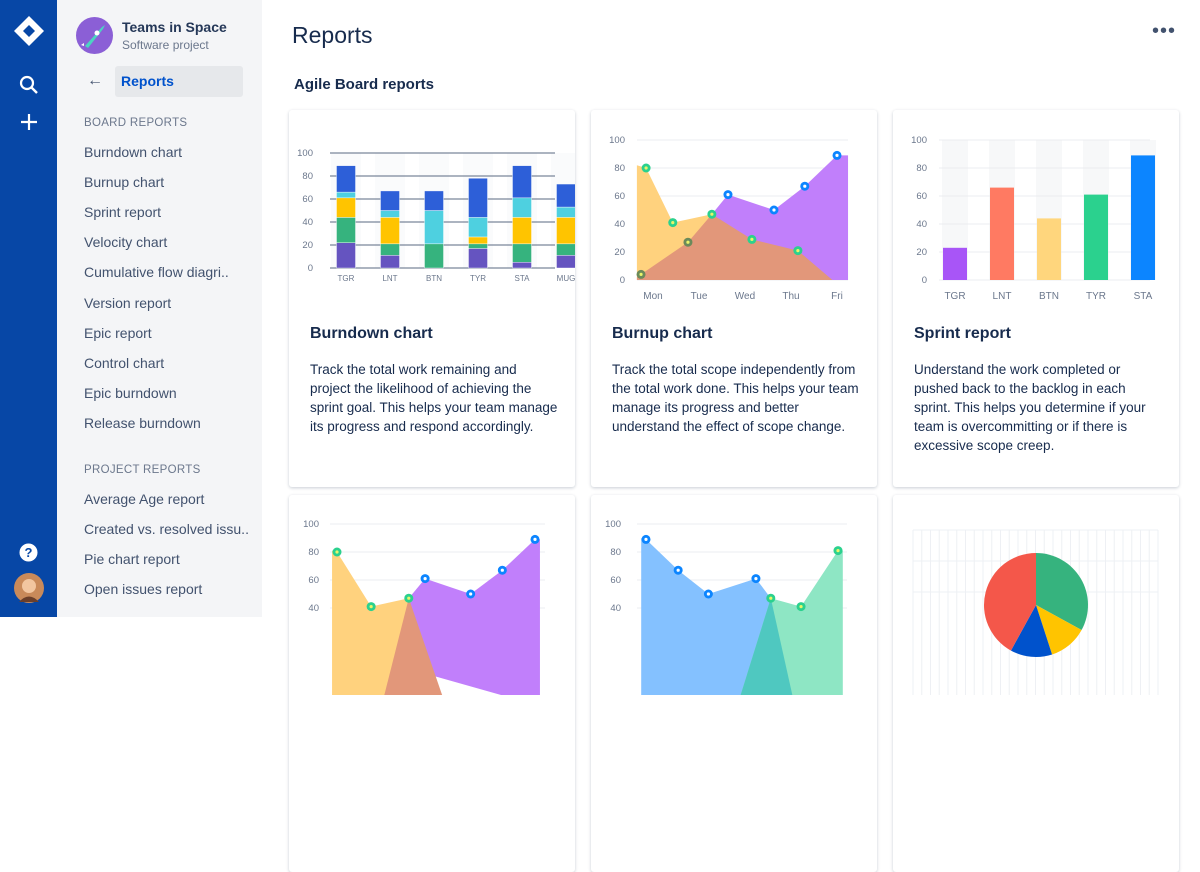  What do you see at coordinates (118, 332) in the screenshot?
I see `sidebar-item: Epic report` at bounding box center [118, 332].